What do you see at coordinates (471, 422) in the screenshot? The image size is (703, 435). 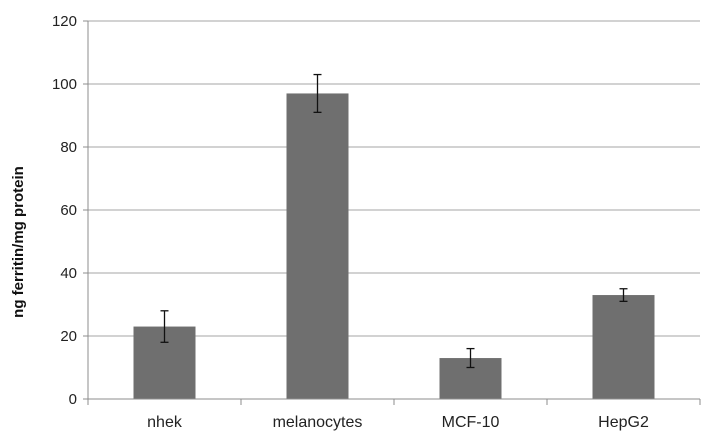 I see `x-category-label: MCF-10` at bounding box center [471, 422].